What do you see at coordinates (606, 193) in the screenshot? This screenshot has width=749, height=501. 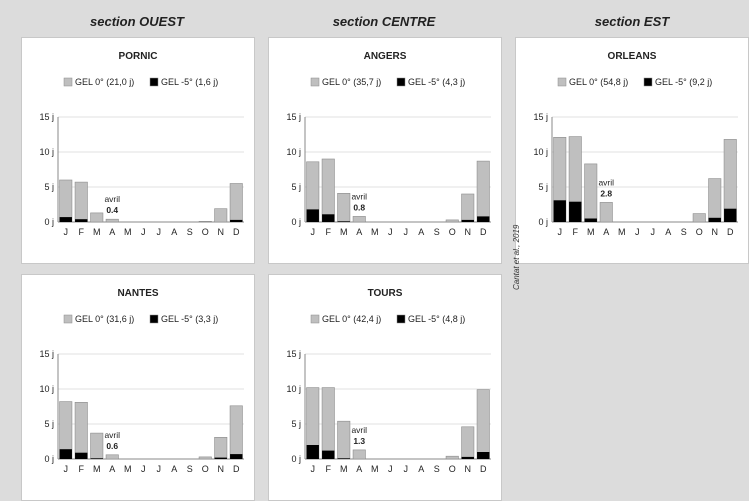 I see `annotation-value: 2.8` at bounding box center [606, 193].